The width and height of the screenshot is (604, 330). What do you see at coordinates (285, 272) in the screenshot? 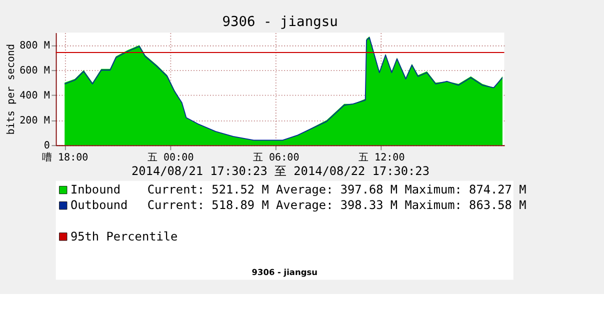
I see `text: 9306 - jiangsu` at bounding box center [285, 272].